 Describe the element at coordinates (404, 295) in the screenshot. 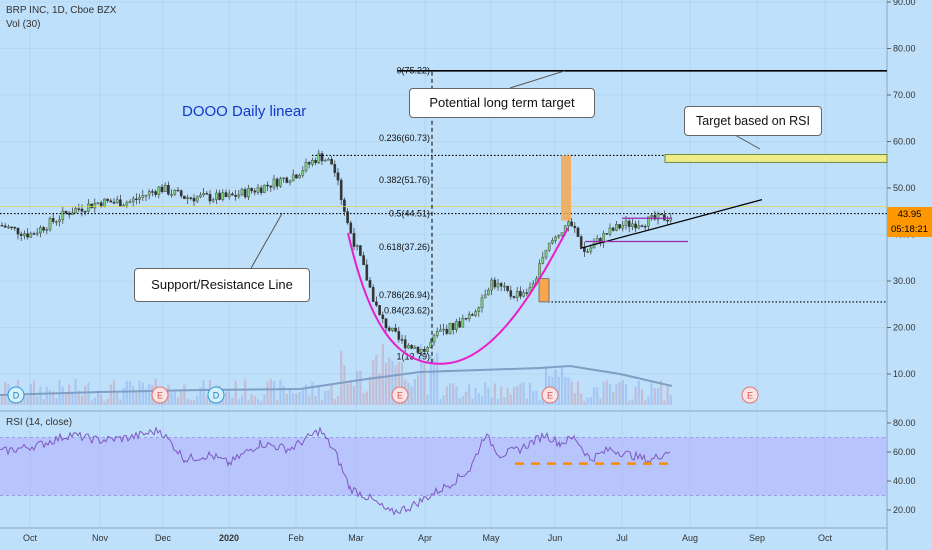

I see `fib-label: 0.786(26.94)` at that location.